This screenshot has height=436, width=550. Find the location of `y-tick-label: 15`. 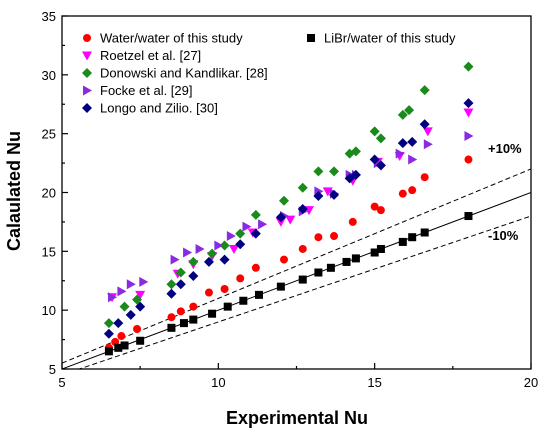

y-tick-label: 15 is located at coordinates (49, 251).